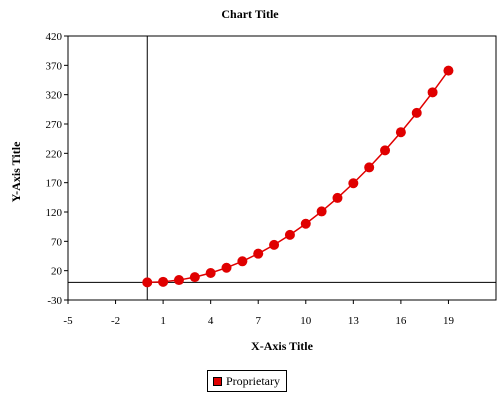 The height and width of the screenshot is (400, 500). What do you see at coordinates (354, 321) in the screenshot?
I see `x-tick-label: 13` at bounding box center [354, 321].